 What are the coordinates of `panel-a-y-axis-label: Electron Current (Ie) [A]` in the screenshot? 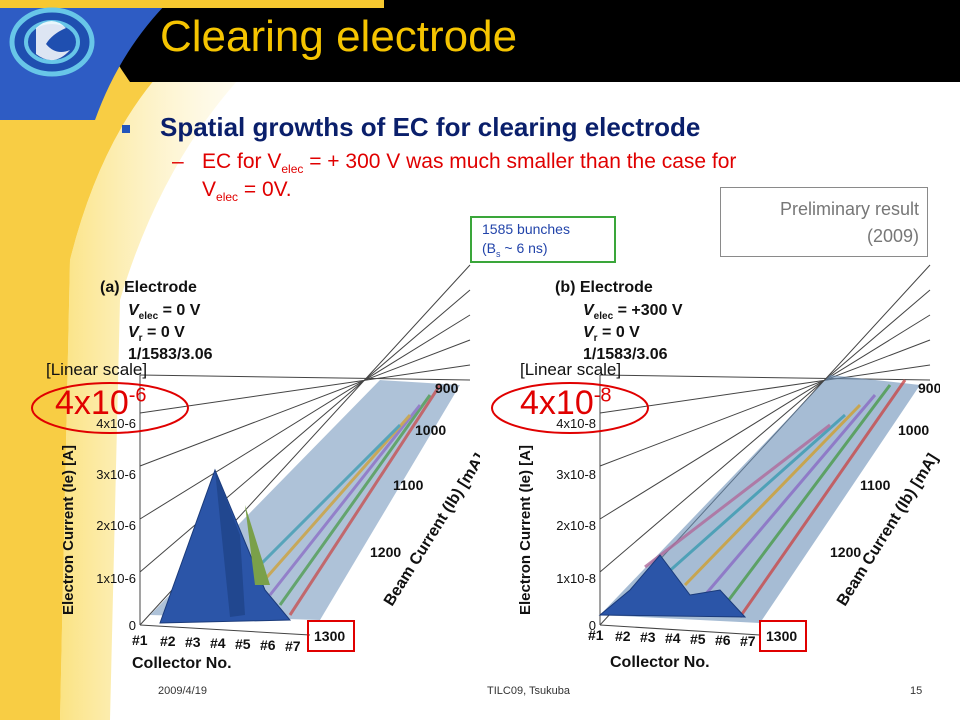 It's located at (68, 530).